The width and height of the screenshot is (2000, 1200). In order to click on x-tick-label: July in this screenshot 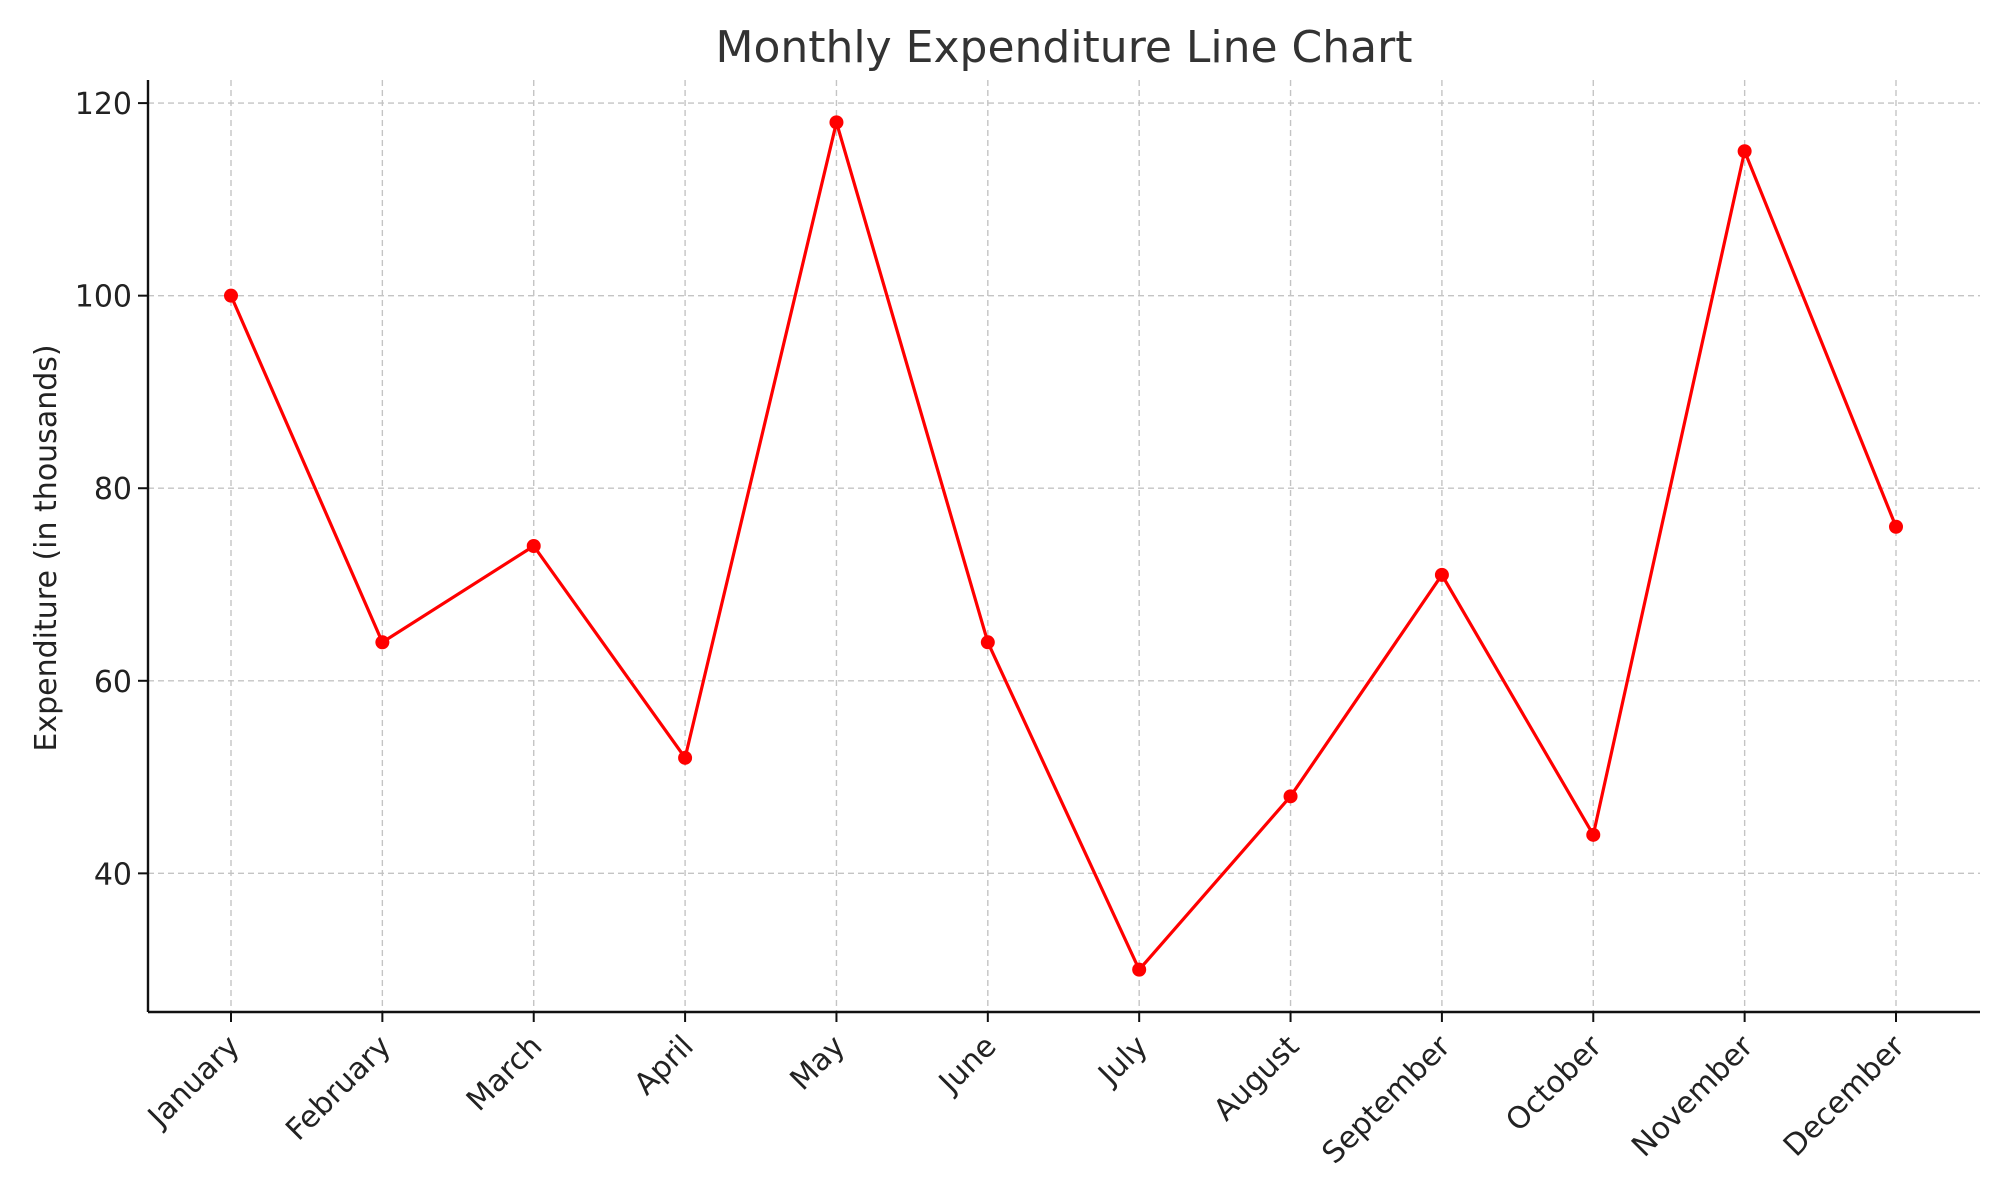, I will do `click(1123, 1061)`.